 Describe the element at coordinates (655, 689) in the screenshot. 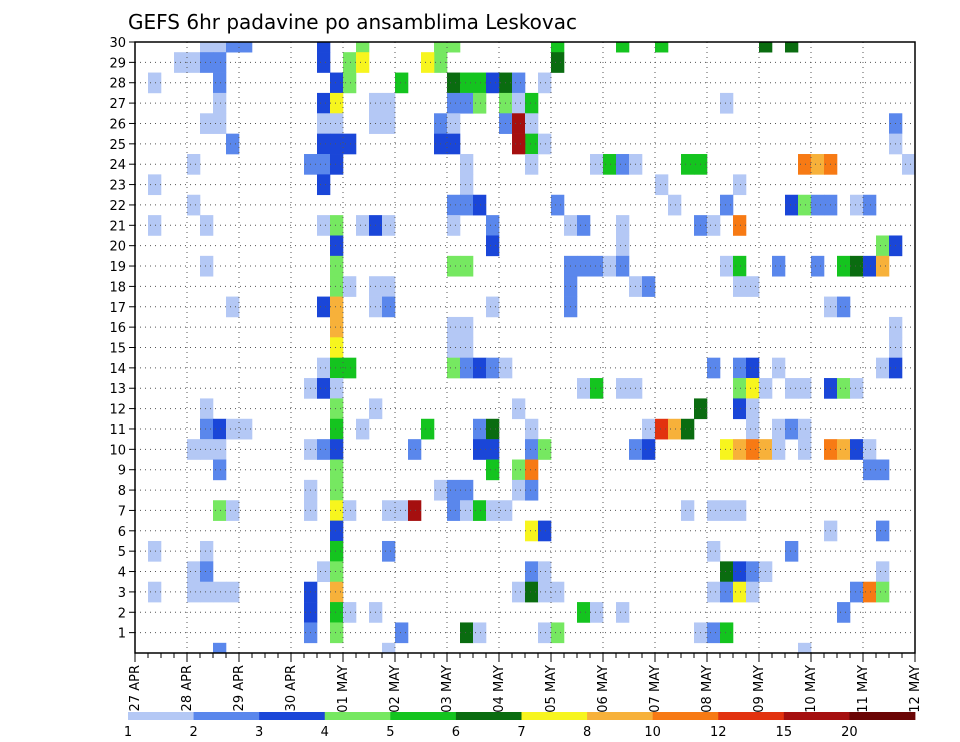

I see `x-tick-label: 07 MAY` at that location.